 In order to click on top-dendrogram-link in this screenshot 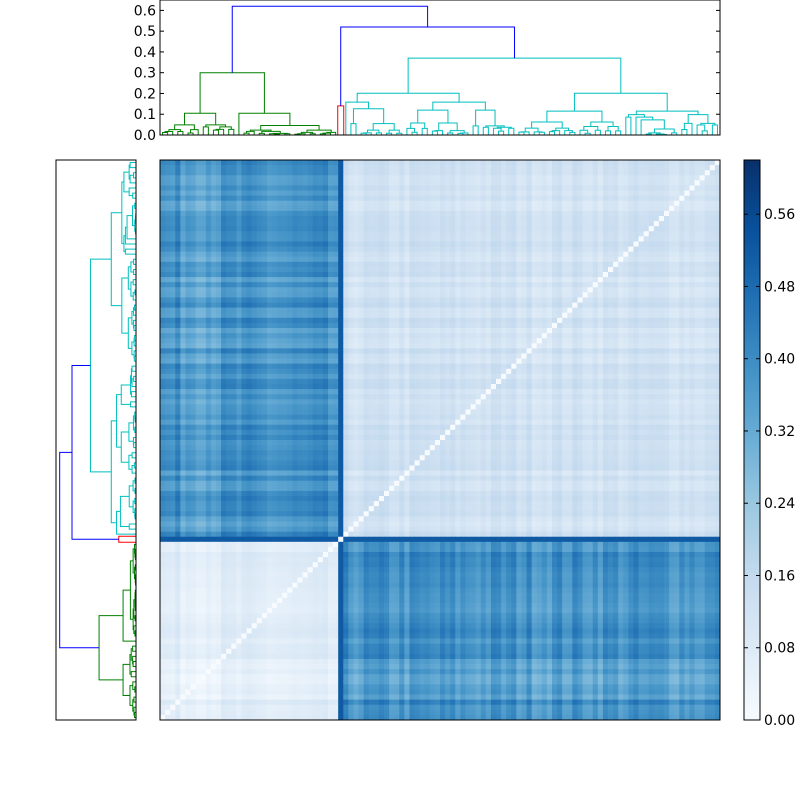, I will do `click(514, 75)`.